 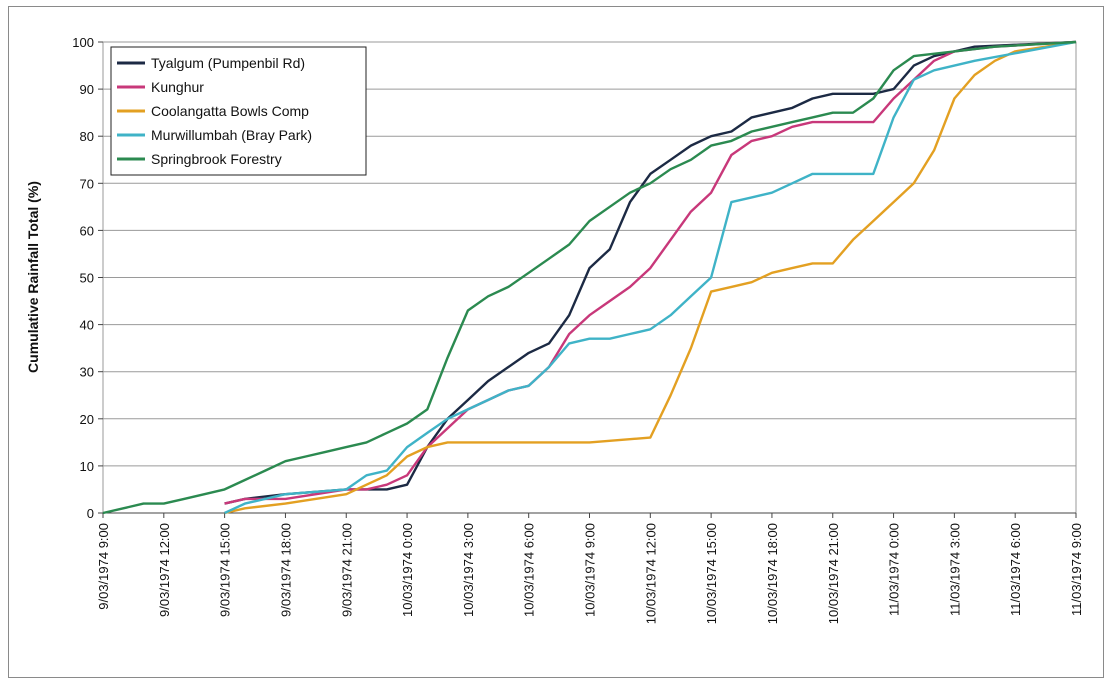 I want to click on legend-label: Coolangatta Bowls Comp, so click(x=230, y=111).